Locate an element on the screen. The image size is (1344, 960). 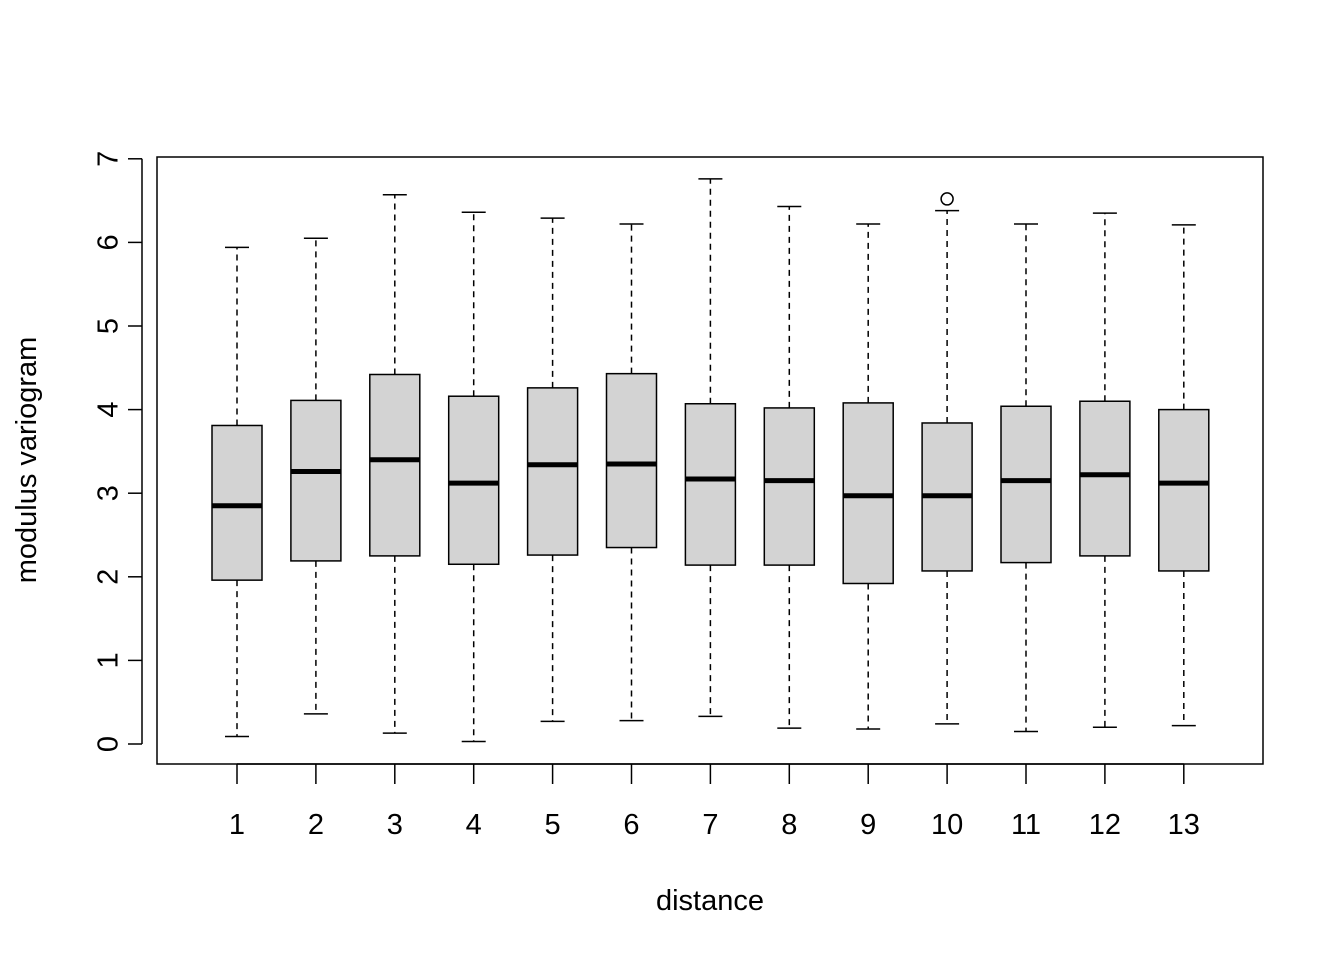
x-tick-label: 5 is located at coordinates (553, 825).